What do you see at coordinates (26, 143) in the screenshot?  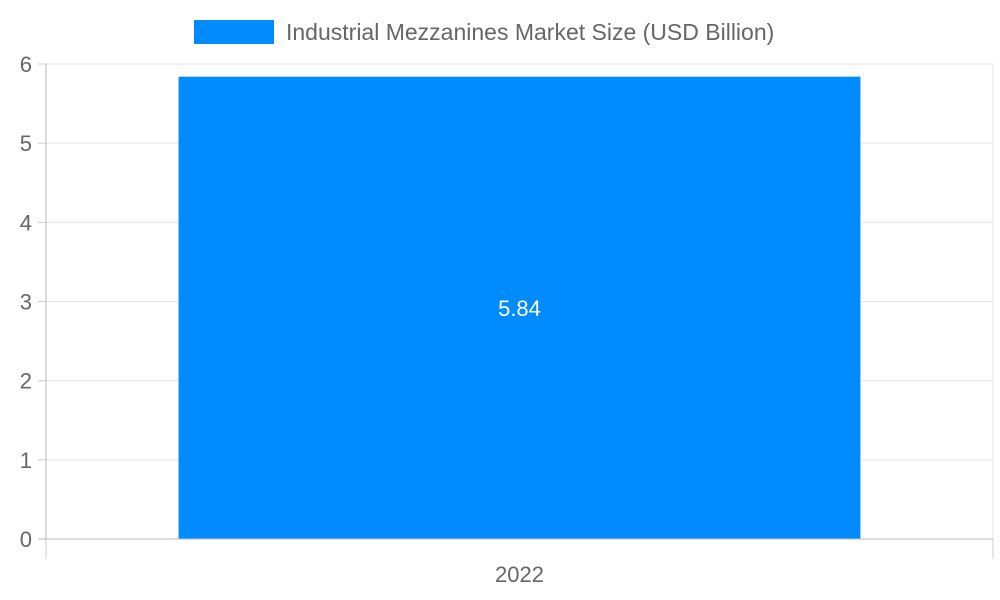 I see `y-tick-label: 5` at bounding box center [26, 143].